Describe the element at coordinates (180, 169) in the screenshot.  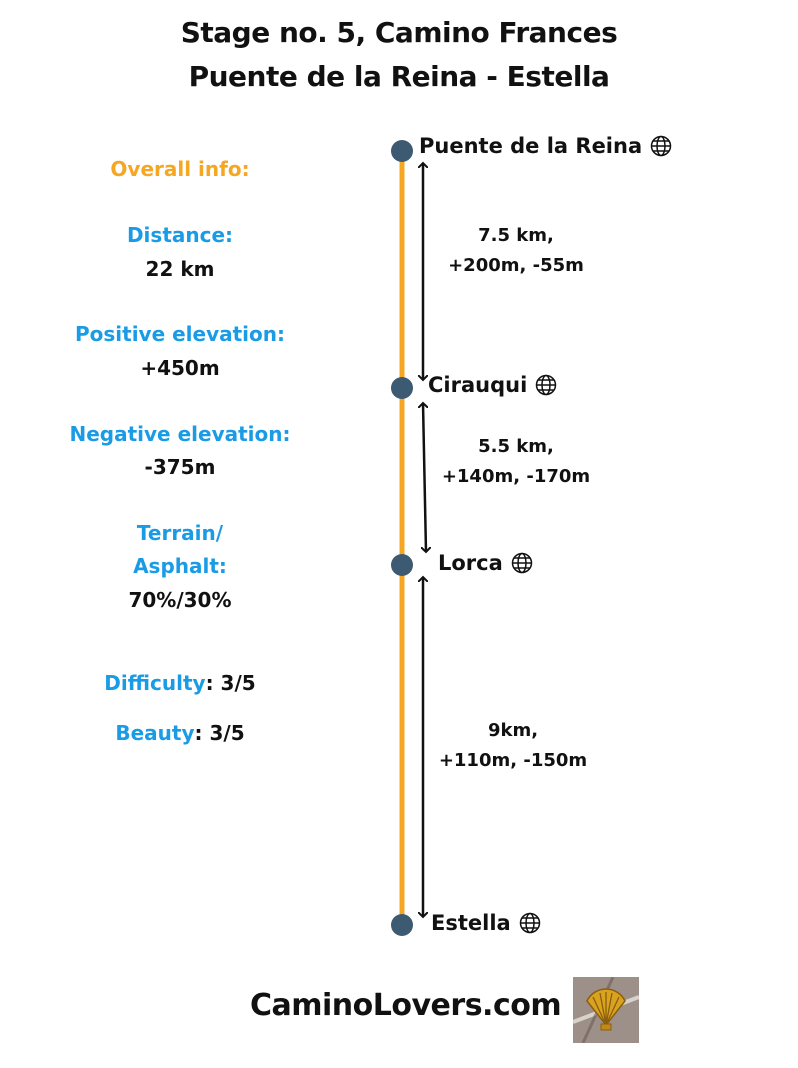
I see `overall-info-heading: Overall info:` at that location.